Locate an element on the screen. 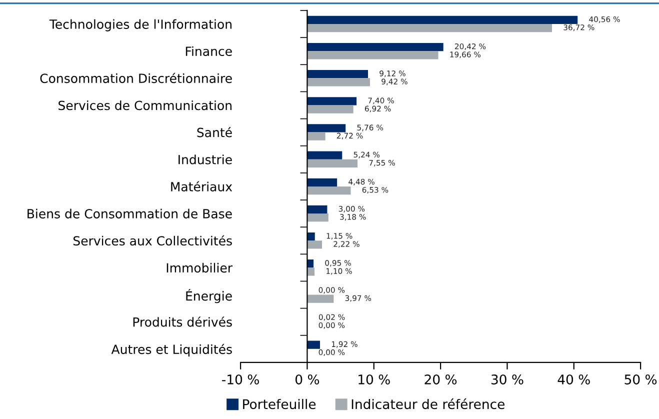 Image resolution: width=659 pixels, height=419 pixels. y-tick-label: Technologies de l'Information is located at coordinates (140, 25).